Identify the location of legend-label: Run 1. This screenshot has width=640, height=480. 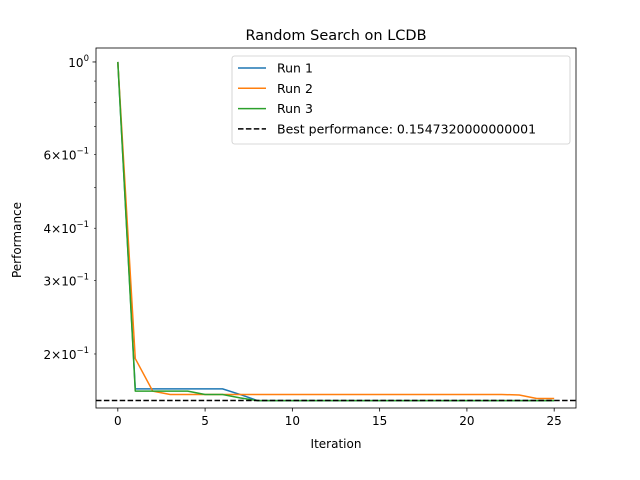
(295, 68).